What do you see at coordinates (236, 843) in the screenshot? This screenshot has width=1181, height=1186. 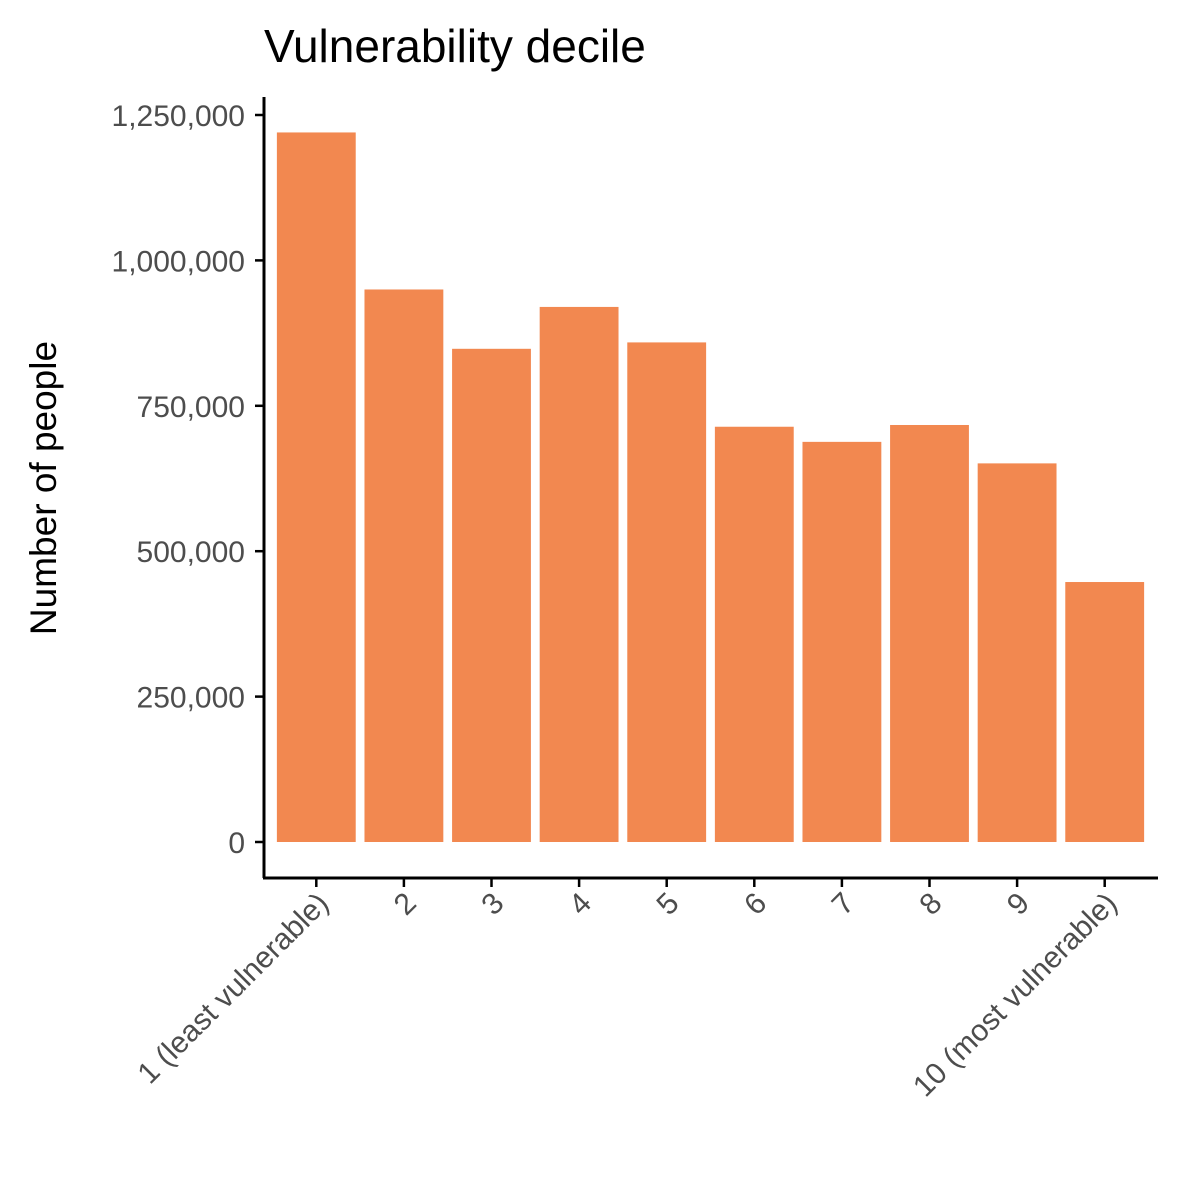 I see `y-tick-label: 0` at bounding box center [236, 843].